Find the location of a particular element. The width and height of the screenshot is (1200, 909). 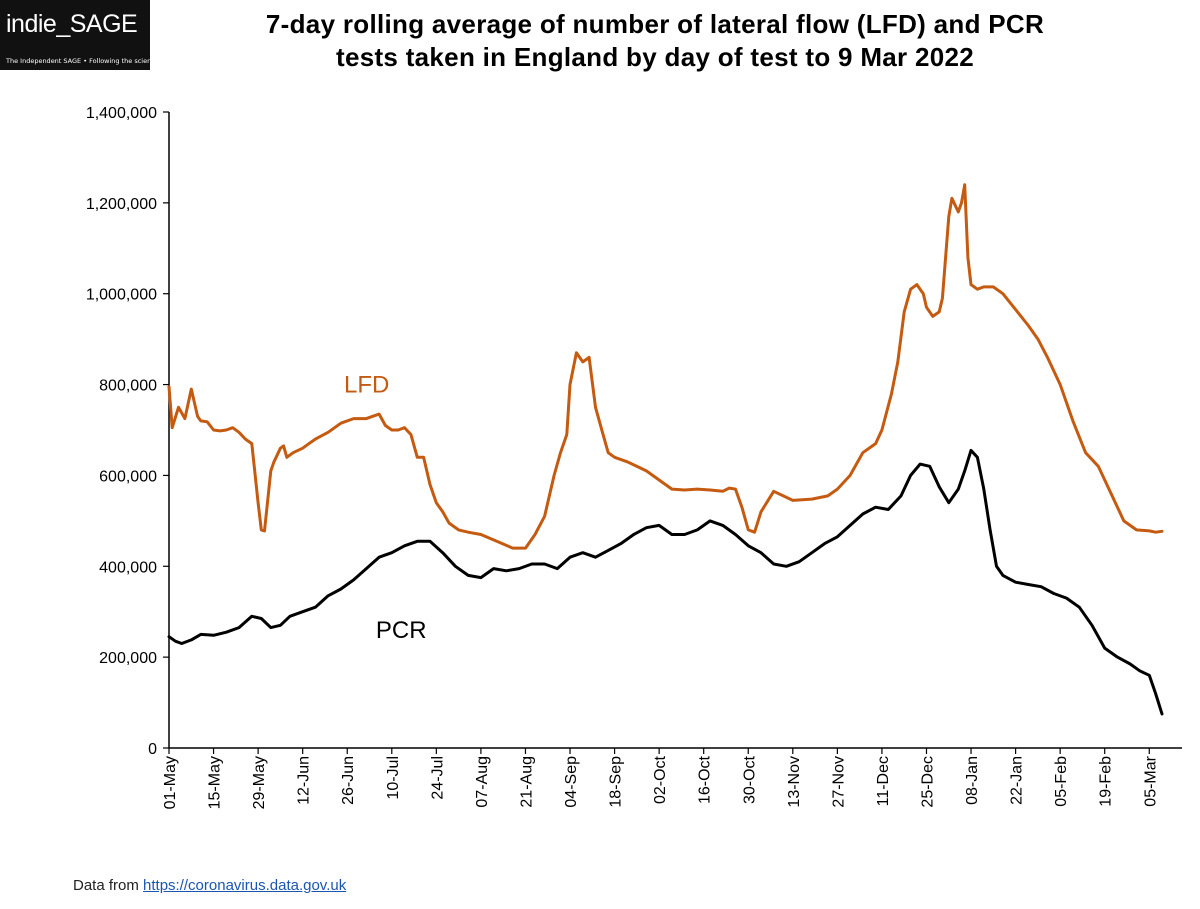

x-tick-label: 05-Feb is located at coordinates (1061, 781).